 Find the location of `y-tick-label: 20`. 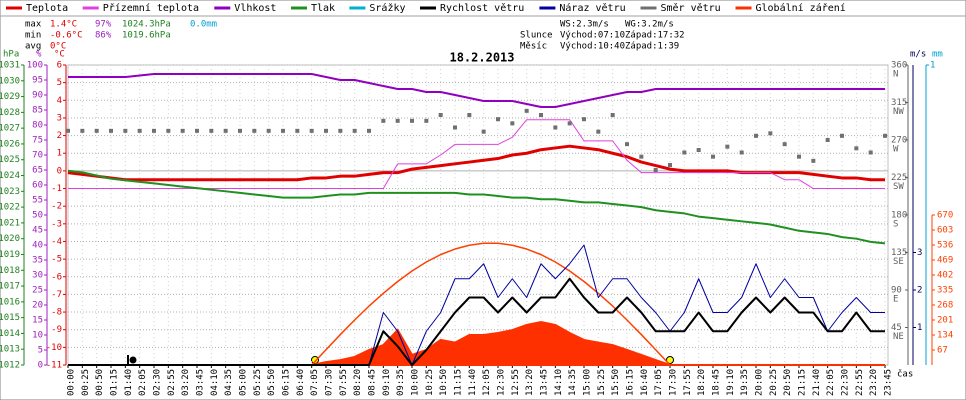

y-tick-label: 20 is located at coordinates (37, 306).